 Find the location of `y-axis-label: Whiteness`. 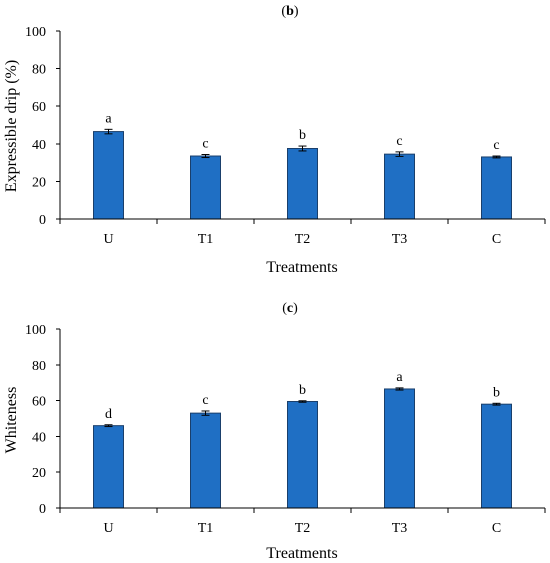

y-axis-label: Whiteness is located at coordinates (11, 420).